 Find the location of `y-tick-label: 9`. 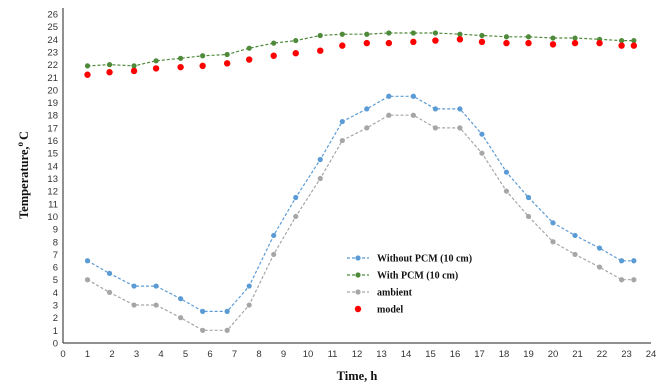

y-tick-label: 9 is located at coordinates (55, 230).